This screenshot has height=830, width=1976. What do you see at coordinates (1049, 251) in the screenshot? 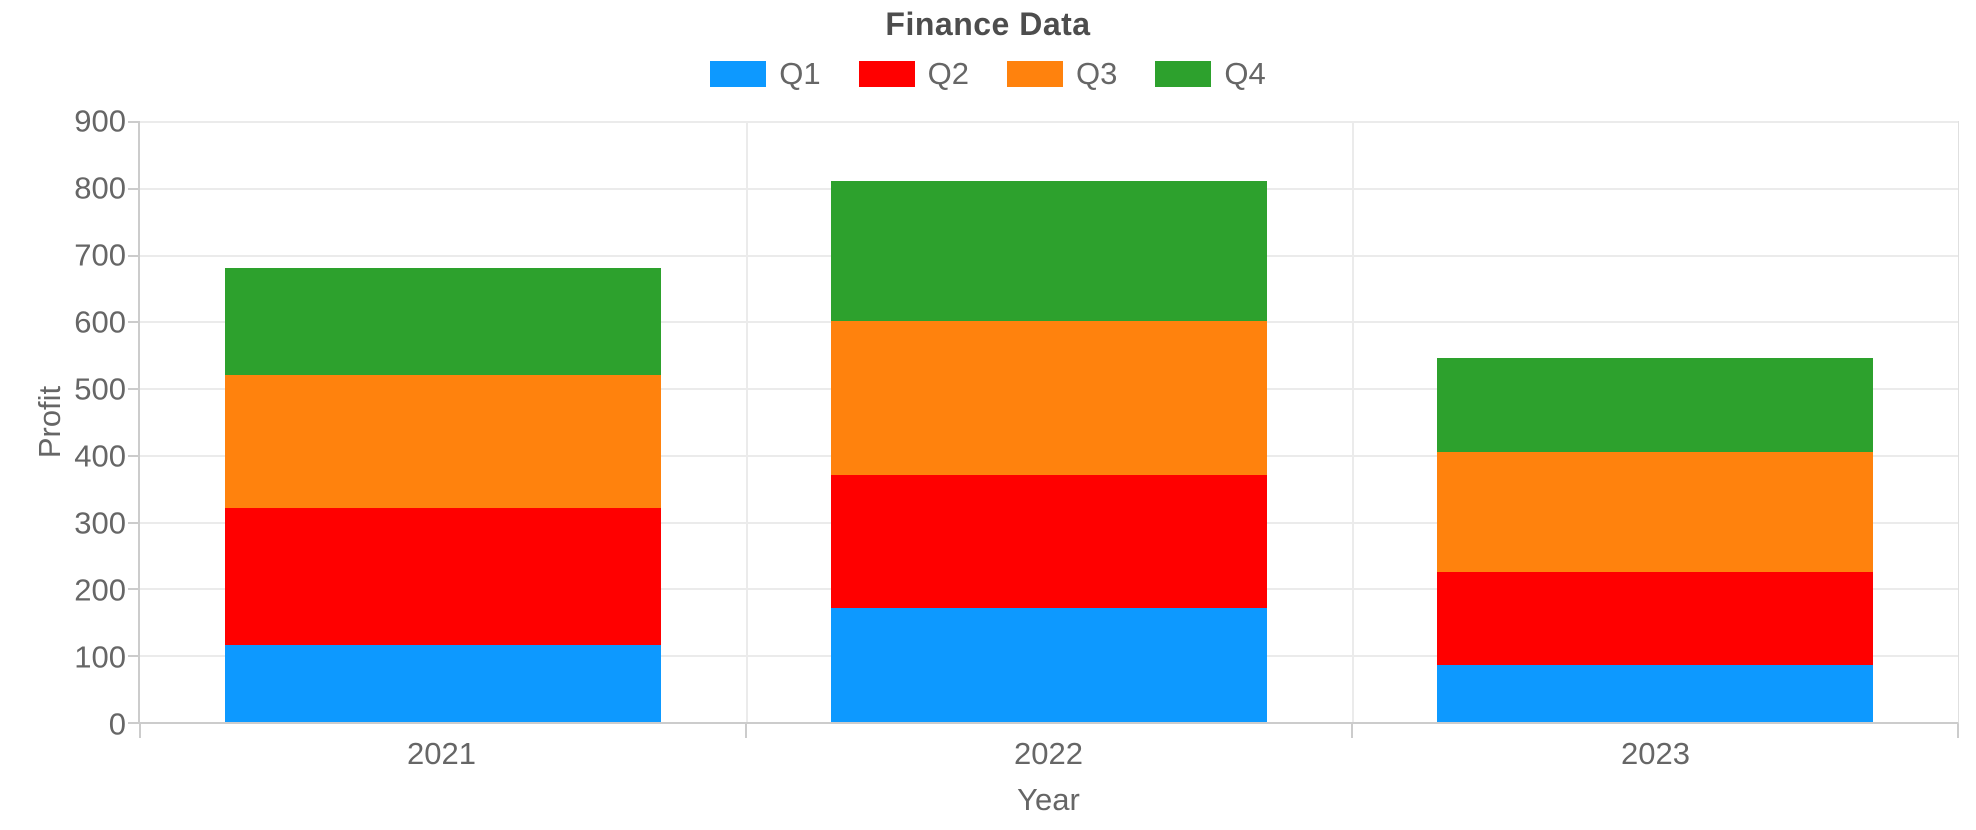
I see `bar-segment-2022-q4` at bounding box center [1049, 251].